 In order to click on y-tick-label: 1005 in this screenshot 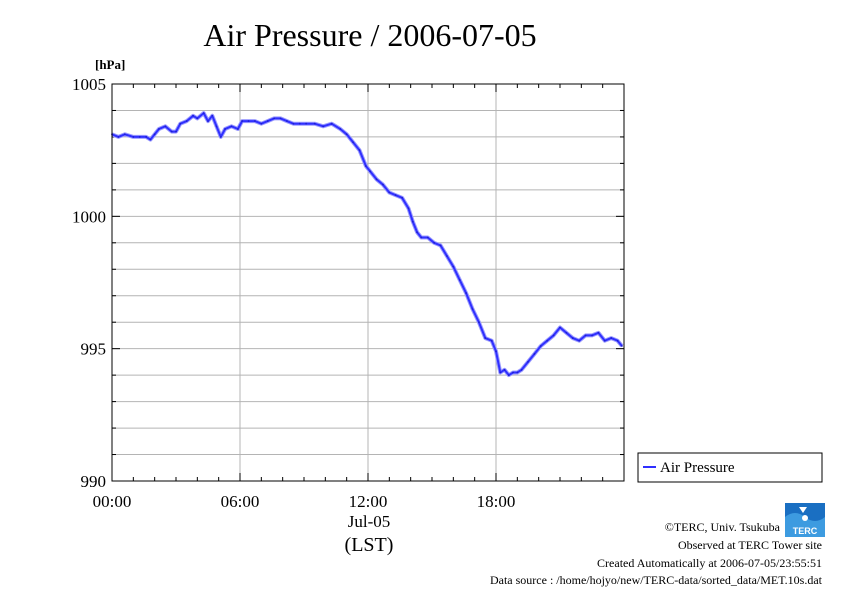, I will do `click(89, 84)`.